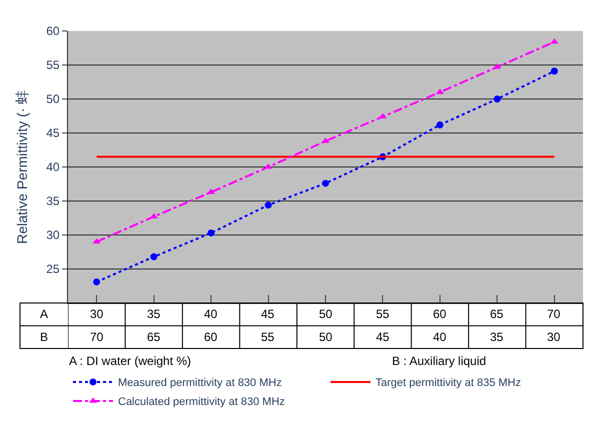  Describe the element at coordinates (53, 133) in the screenshot. I see `y-tick-label: 45` at that location.